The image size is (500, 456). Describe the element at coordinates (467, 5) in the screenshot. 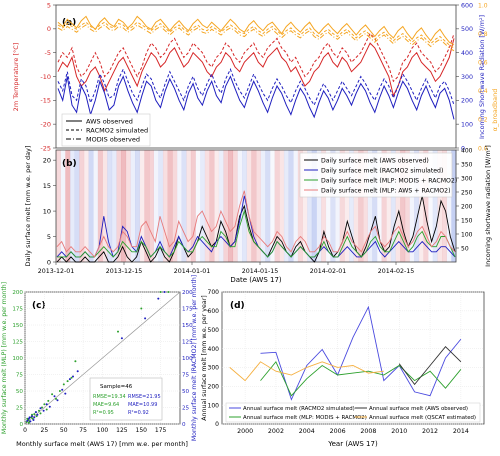

I see `a-right-tick-label: 600` at that location.